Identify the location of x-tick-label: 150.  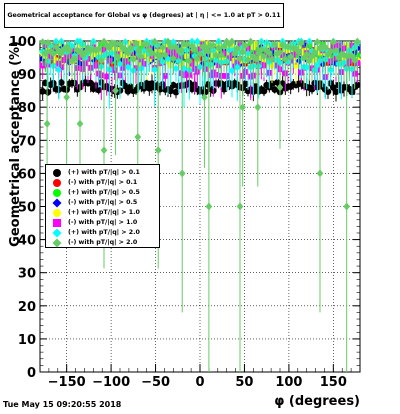
(333, 382).